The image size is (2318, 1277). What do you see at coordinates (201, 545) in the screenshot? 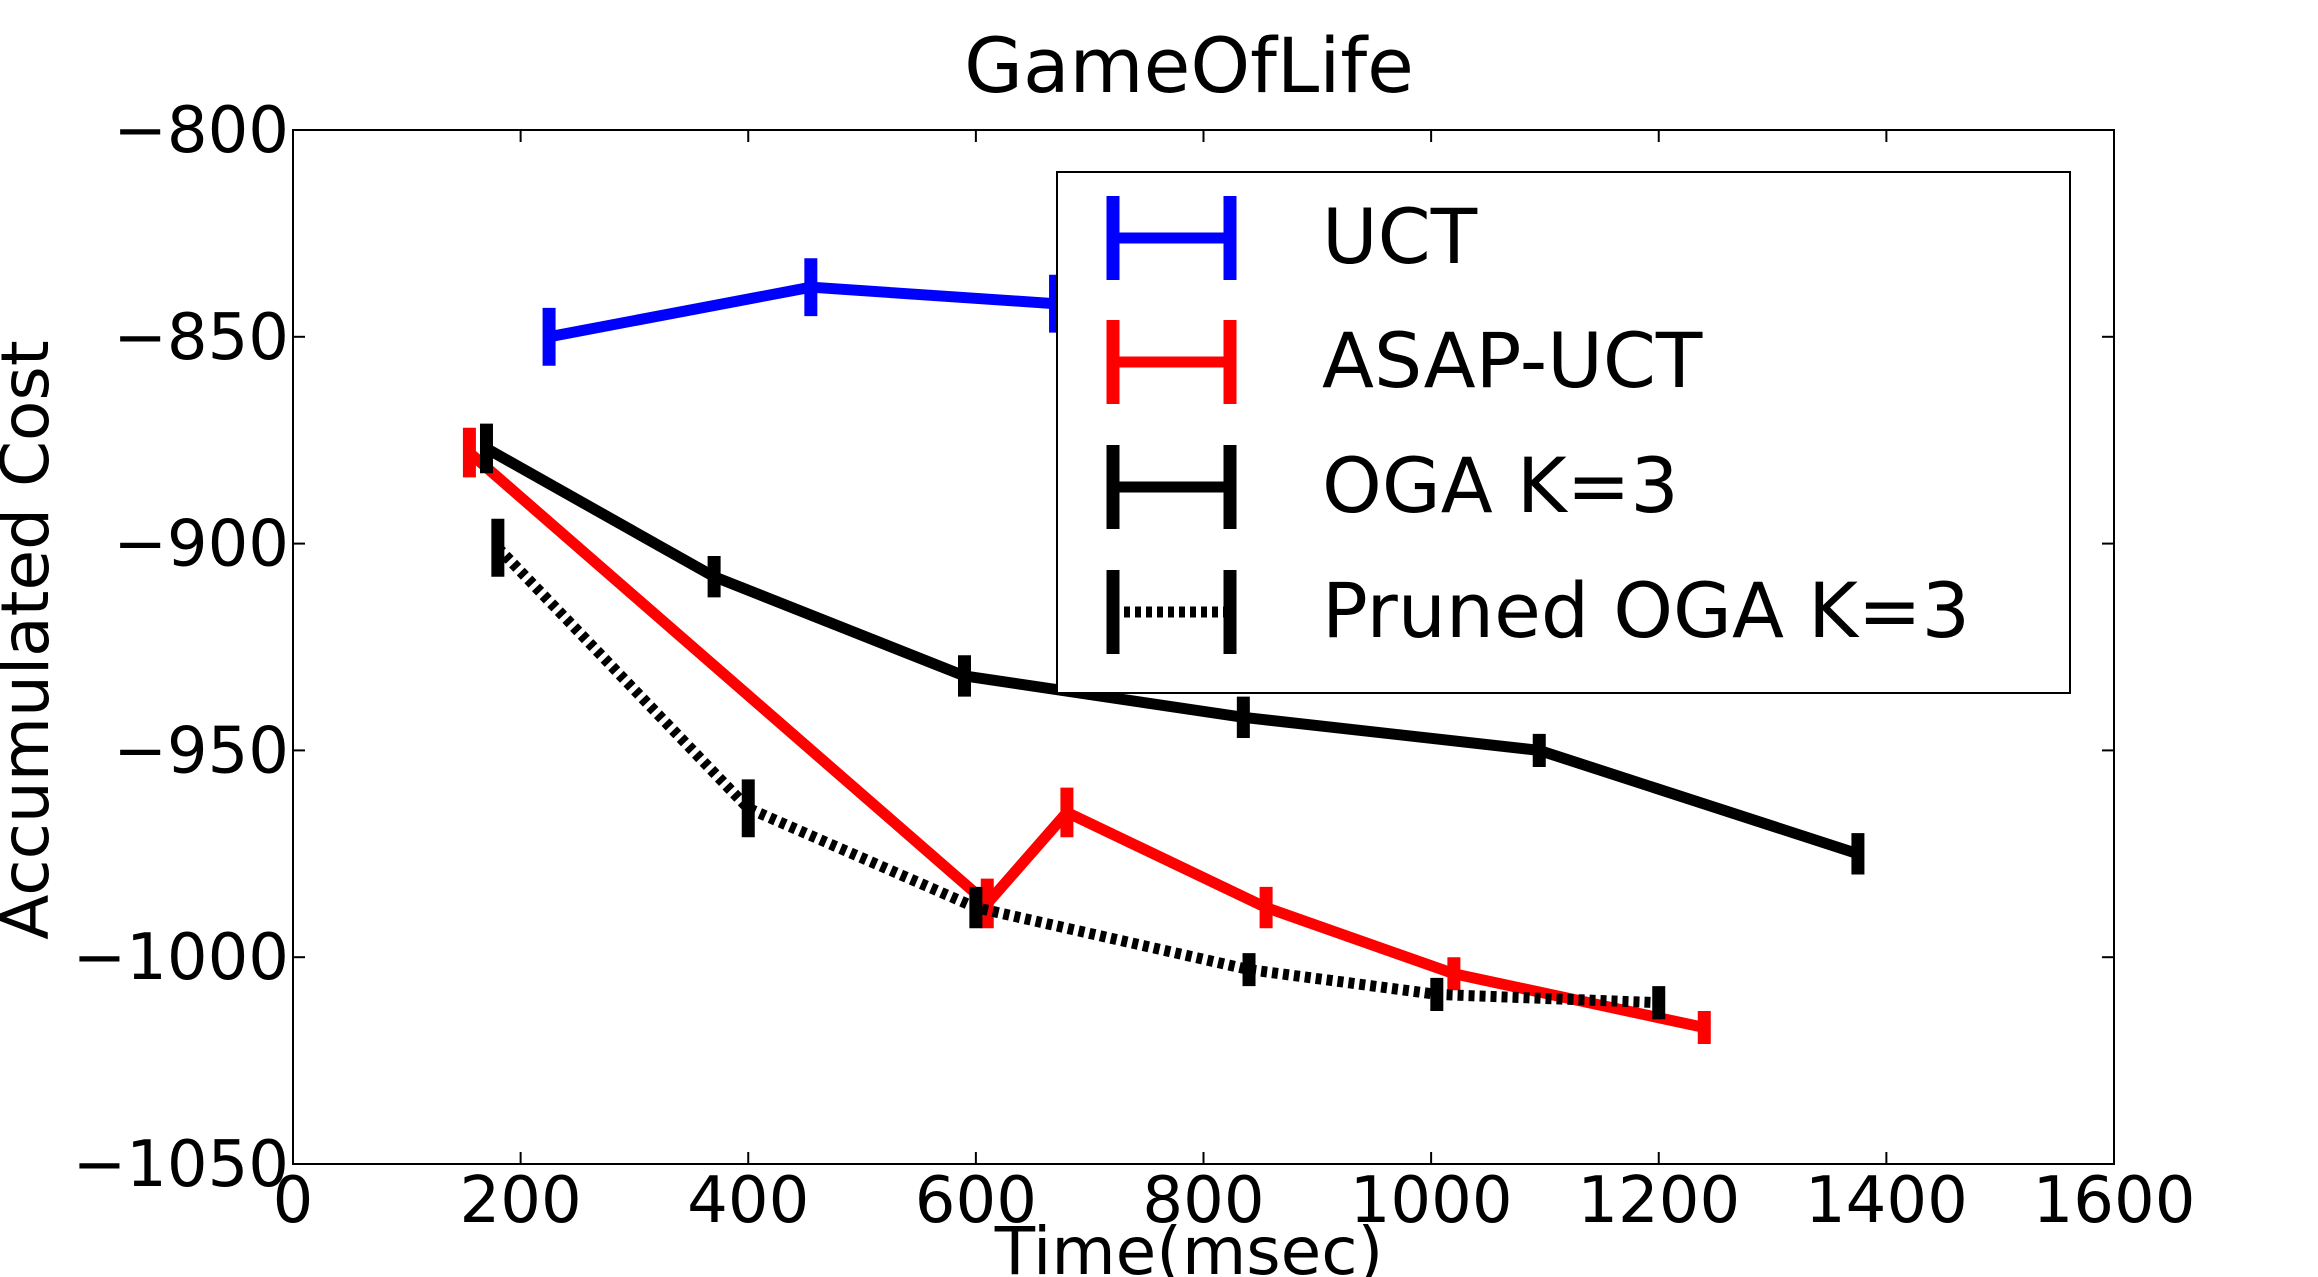
I see `y-tick-label: −900` at bounding box center [201, 545].